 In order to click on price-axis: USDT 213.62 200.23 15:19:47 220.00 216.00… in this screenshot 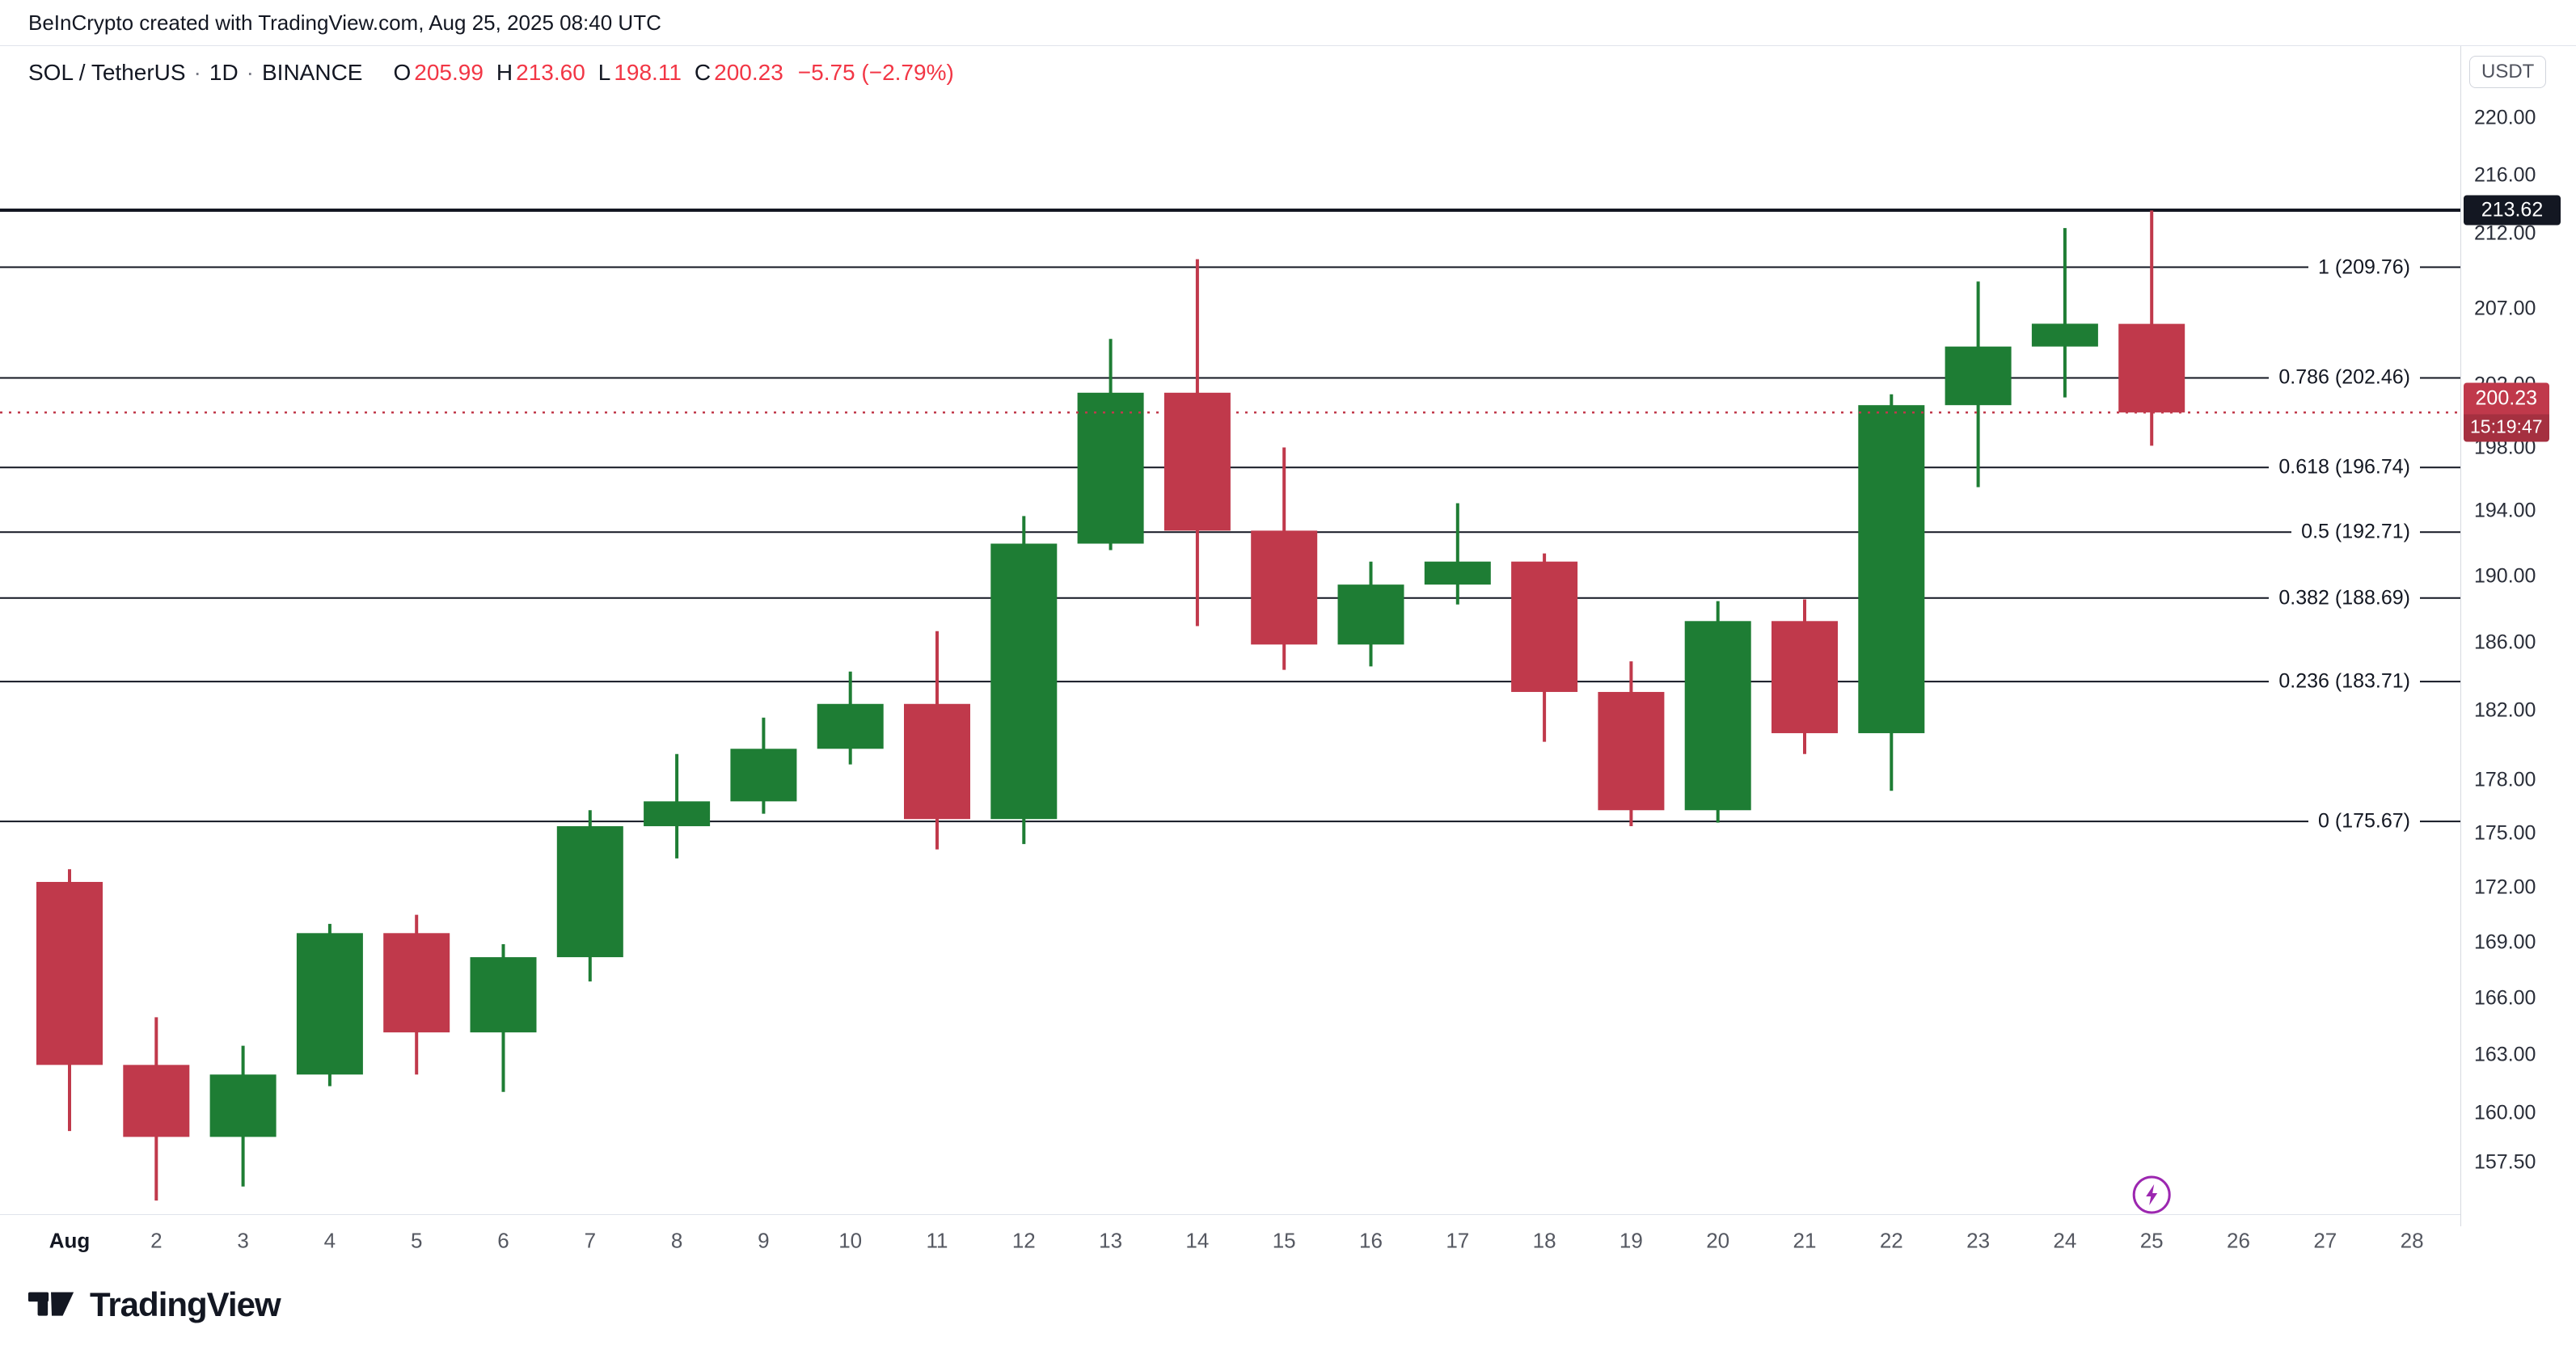, I will do `click(2518, 636)`.